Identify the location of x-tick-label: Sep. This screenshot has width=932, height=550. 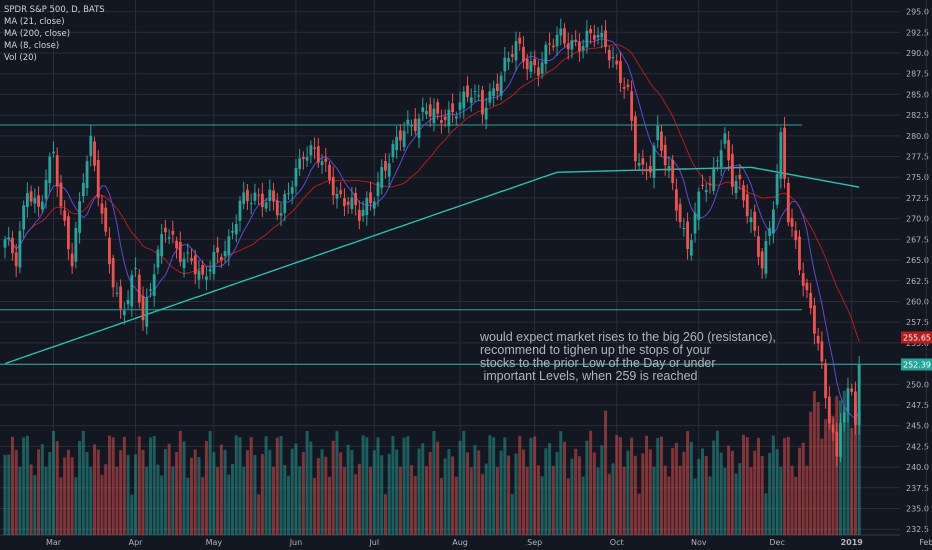
(534, 542).